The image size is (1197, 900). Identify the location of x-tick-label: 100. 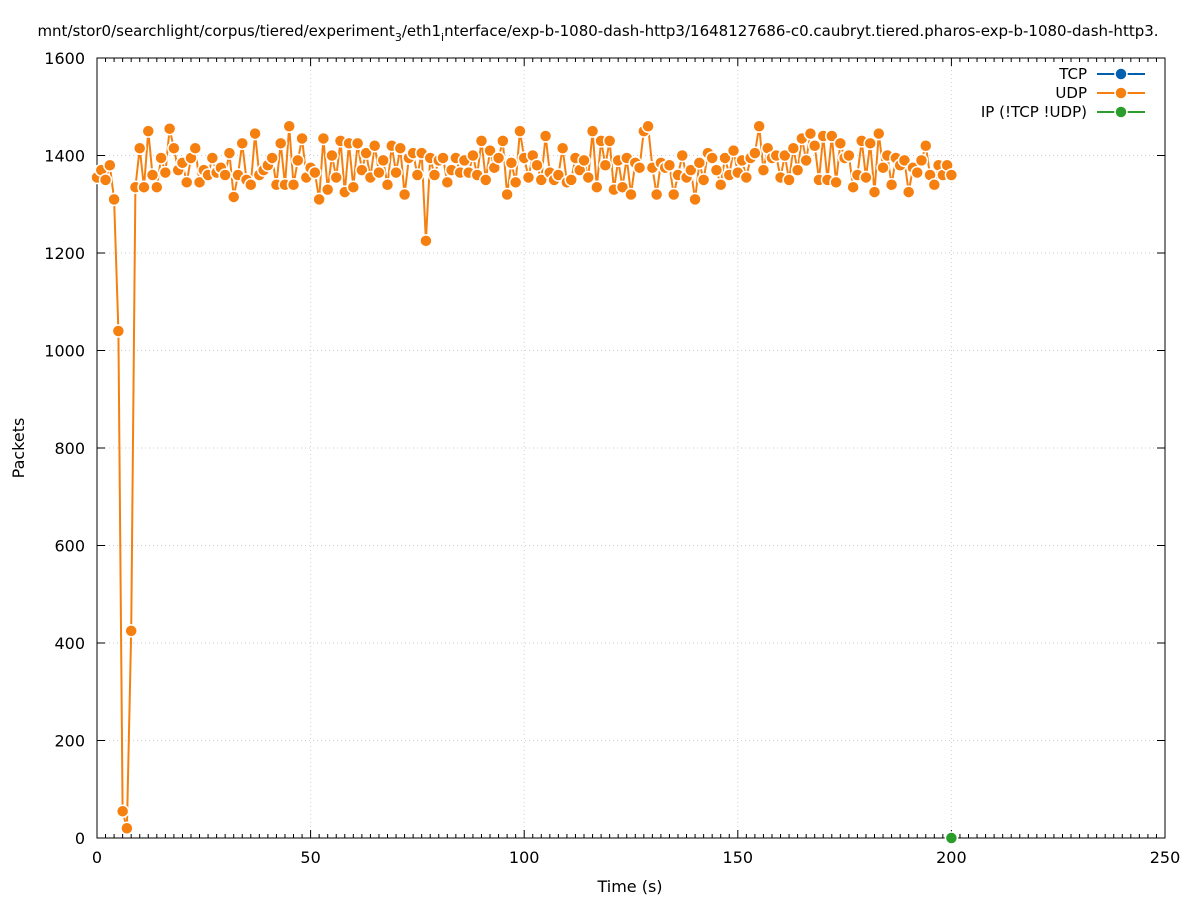
(524, 857).